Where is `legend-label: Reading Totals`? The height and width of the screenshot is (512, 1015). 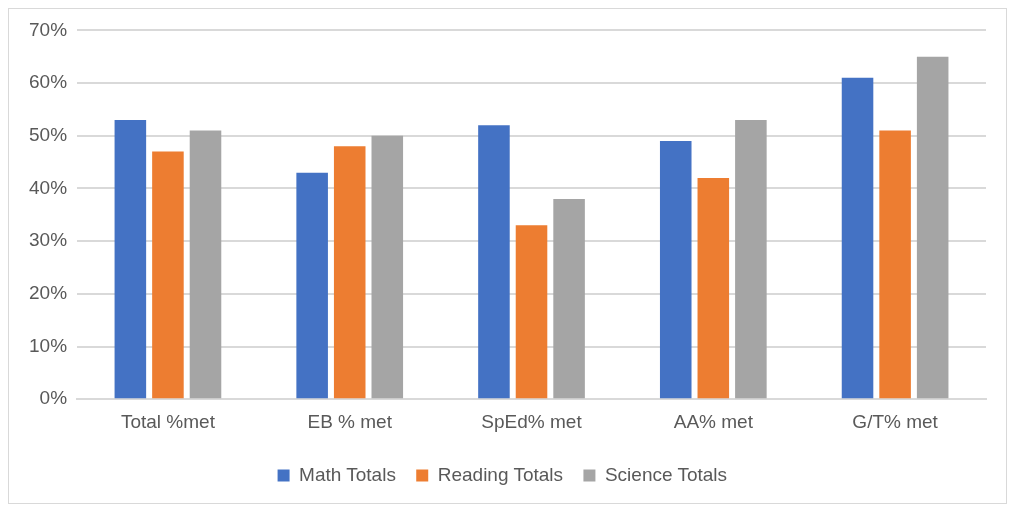
legend-label: Reading Totals is located at coordinates (500, 474).